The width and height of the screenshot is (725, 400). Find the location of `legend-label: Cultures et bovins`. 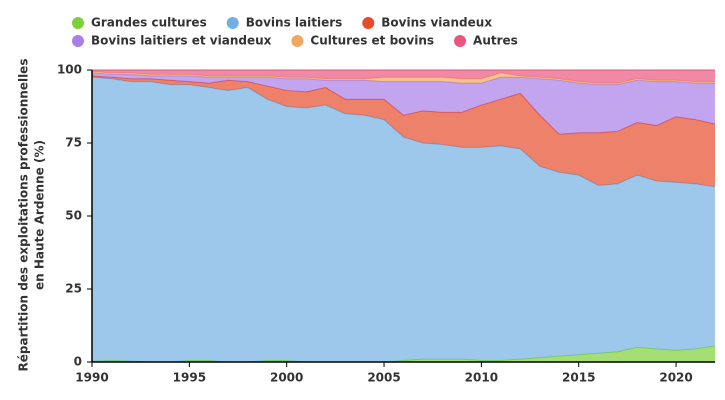

legend-label: Cultures et bovins is located at coordinates (372, 41).